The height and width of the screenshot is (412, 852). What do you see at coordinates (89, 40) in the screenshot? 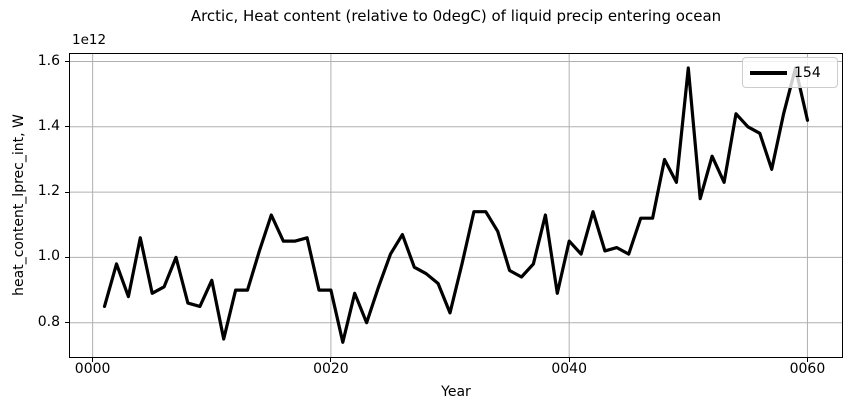
I see `y-axis-offset-label: 1e12` at bounding box center [89, 40].